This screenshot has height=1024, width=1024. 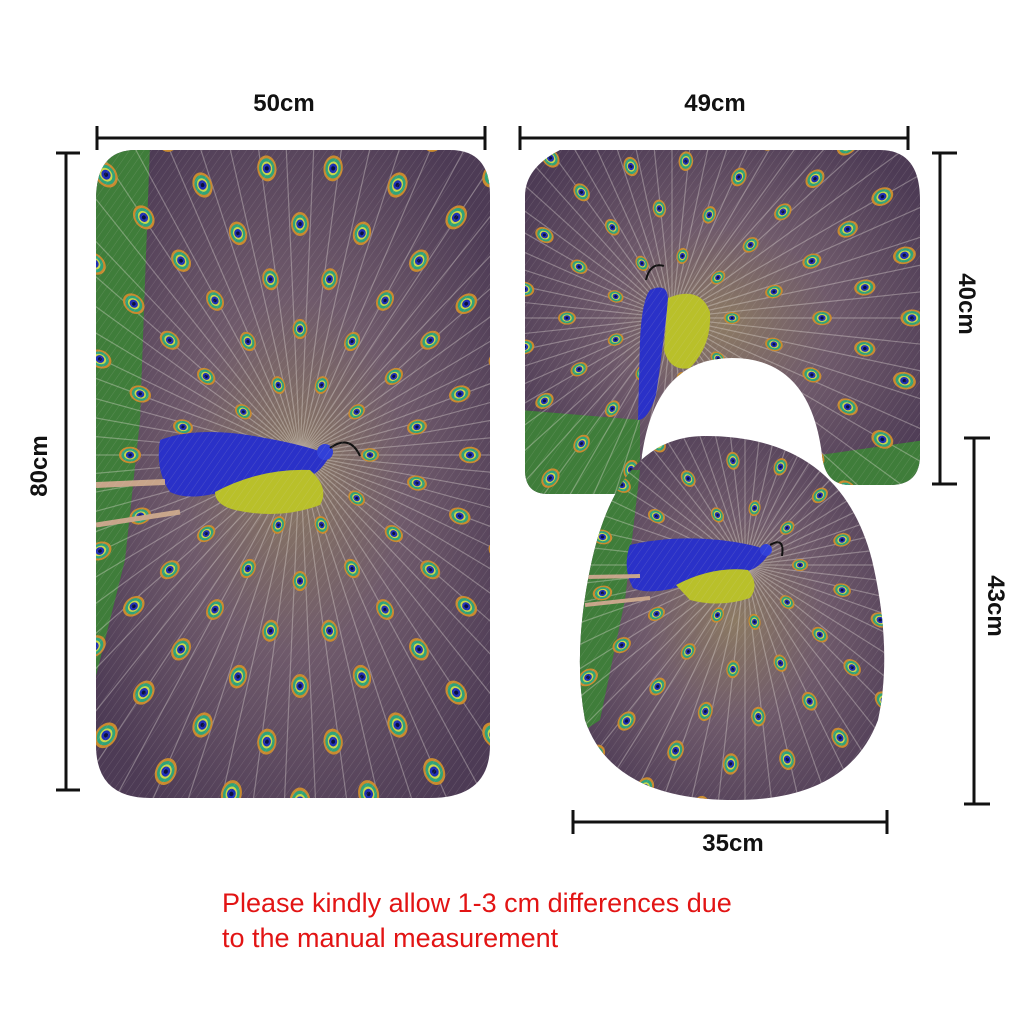 What do you see at coordinates (68, 471) in the screenshot?
I see `dimension-line-bath-mat-height` at bounding box center [68, 471].